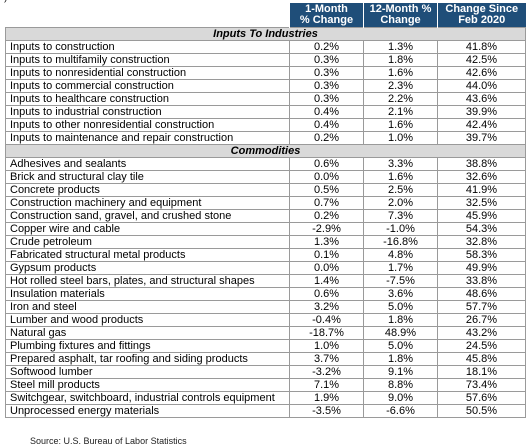 This screenshot has height=446, width=530. I want to click on cell-12-month: 7.3%, so click(400, 216).